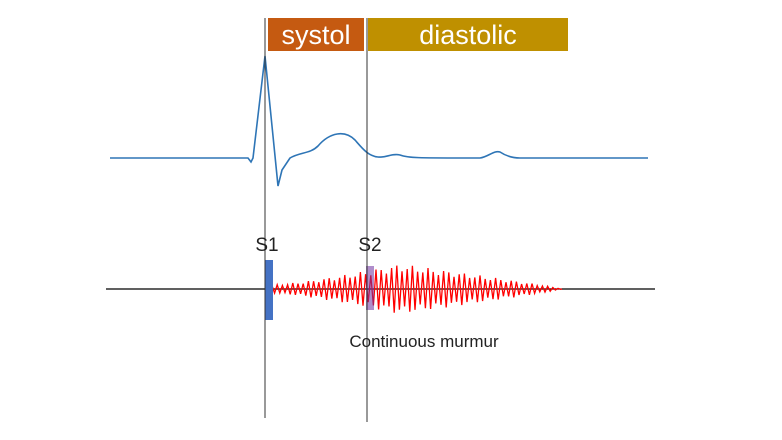 This screenshot has width=782, height=440. What do you see at coordinates (417, 289) in the screenshot?
I see `murmur-waveform` at bounding box center [417, 289].